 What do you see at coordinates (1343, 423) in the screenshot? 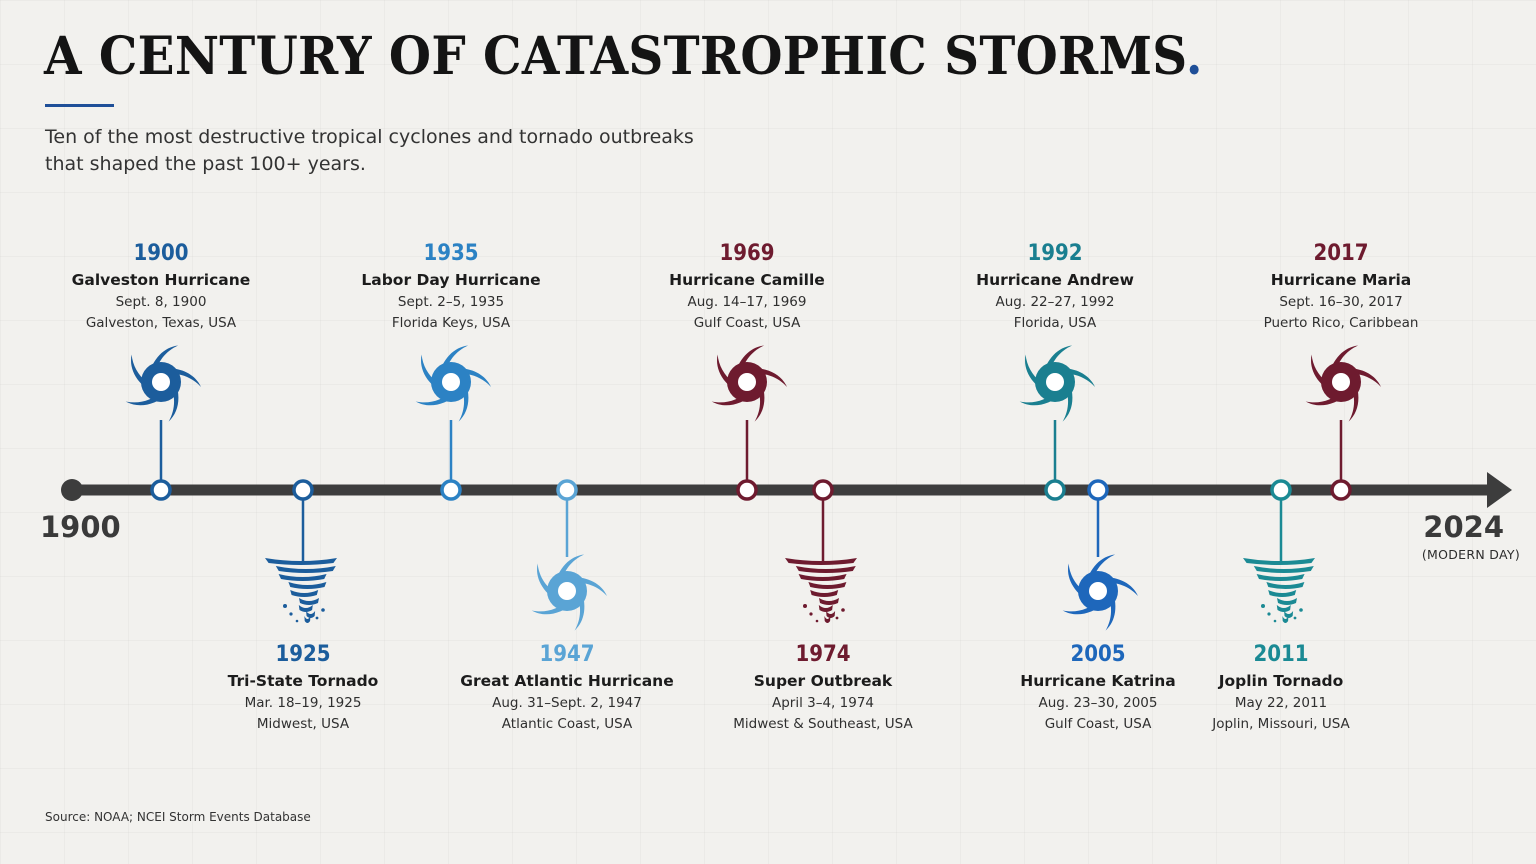
I see `event-marker-2017` at bounding box center [1343, 423].